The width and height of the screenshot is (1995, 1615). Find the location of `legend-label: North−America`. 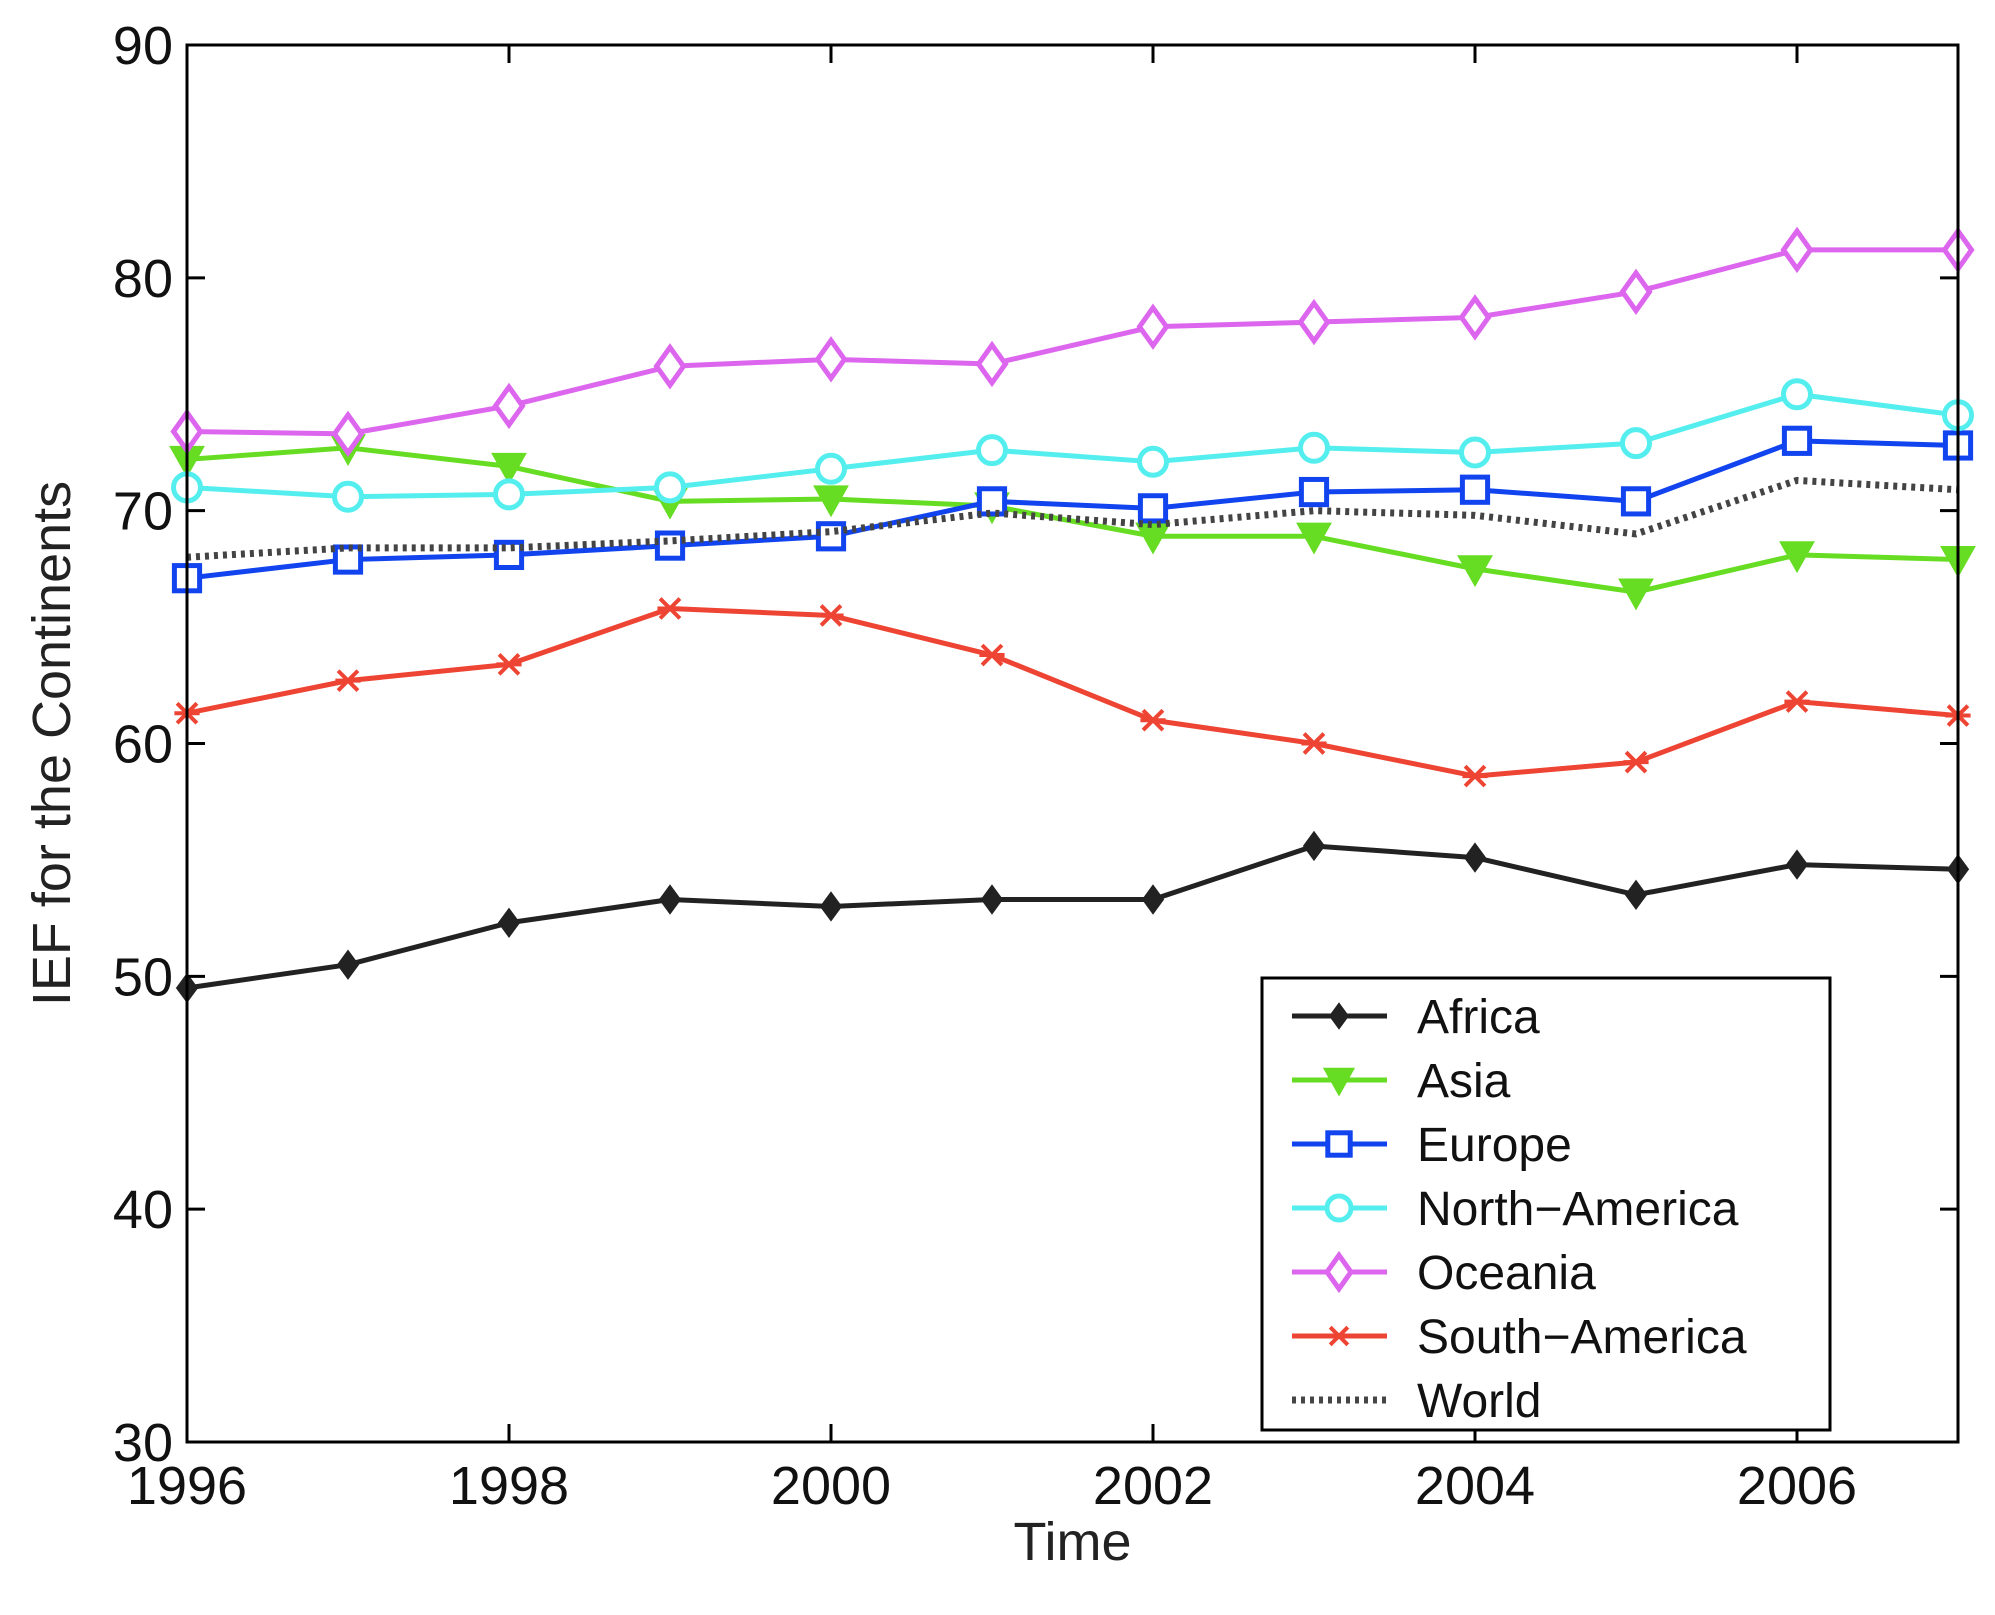

legend-label: North−America is located at coordinates (1578, 1209).